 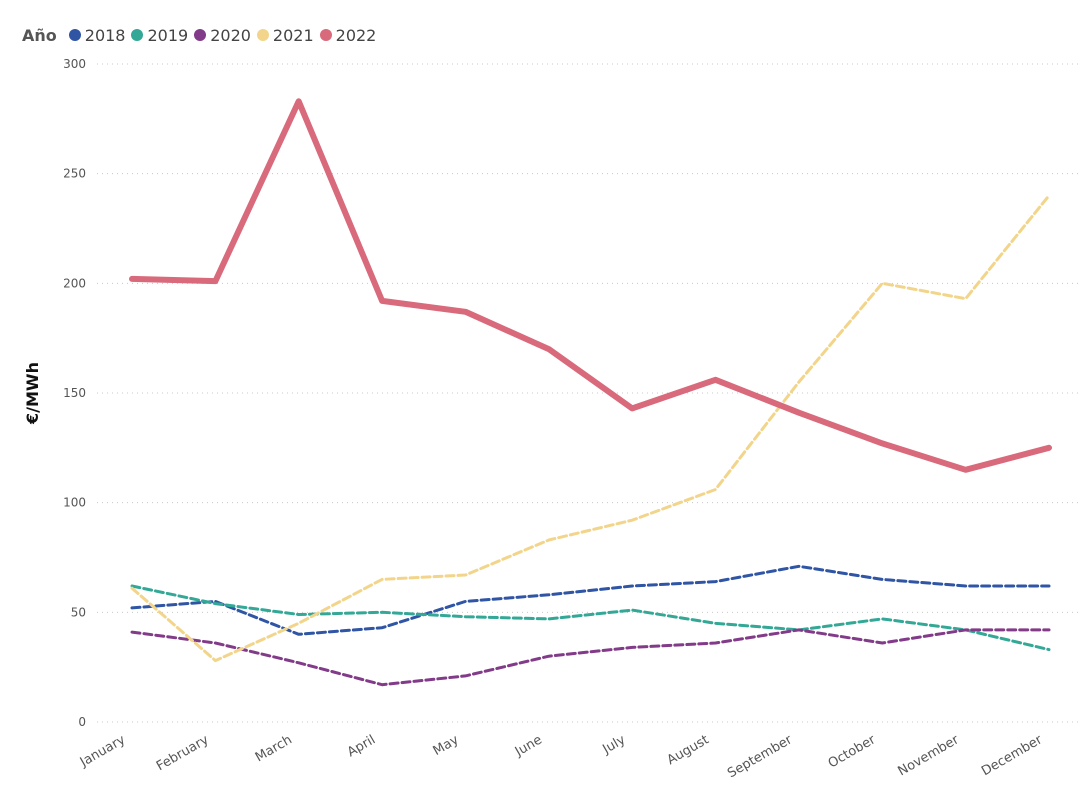 What do you see at coordinates (929, 755) in the screenshot?
I see `x-tick-label-november: November` at bounding box center [929, 755].